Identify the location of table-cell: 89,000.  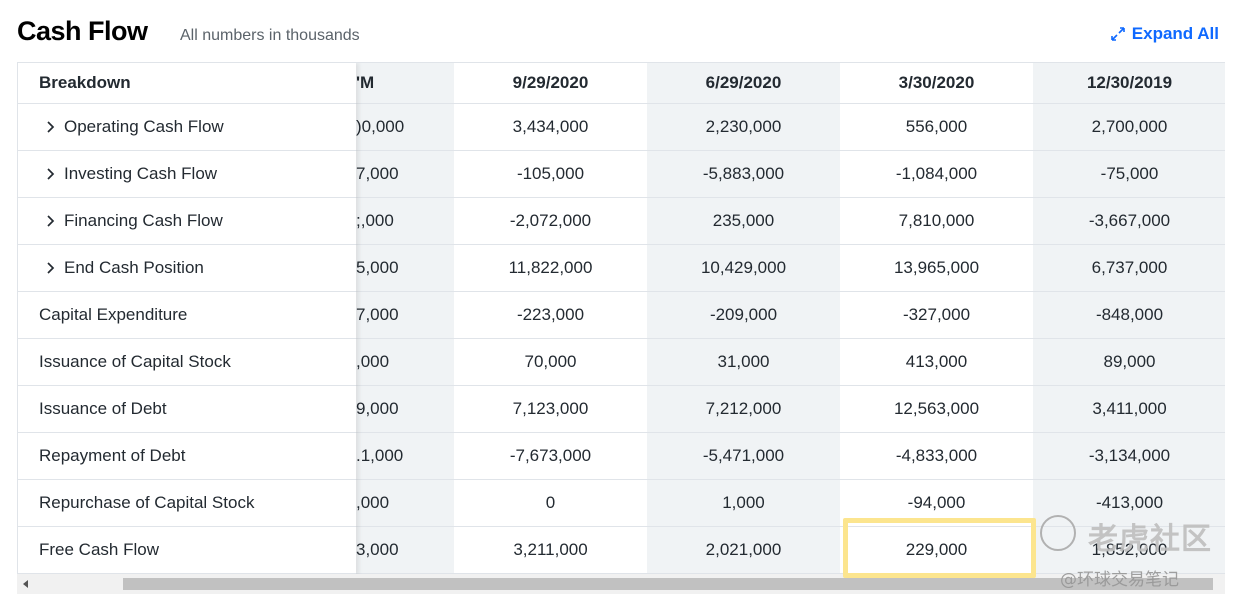
(1129, 362).